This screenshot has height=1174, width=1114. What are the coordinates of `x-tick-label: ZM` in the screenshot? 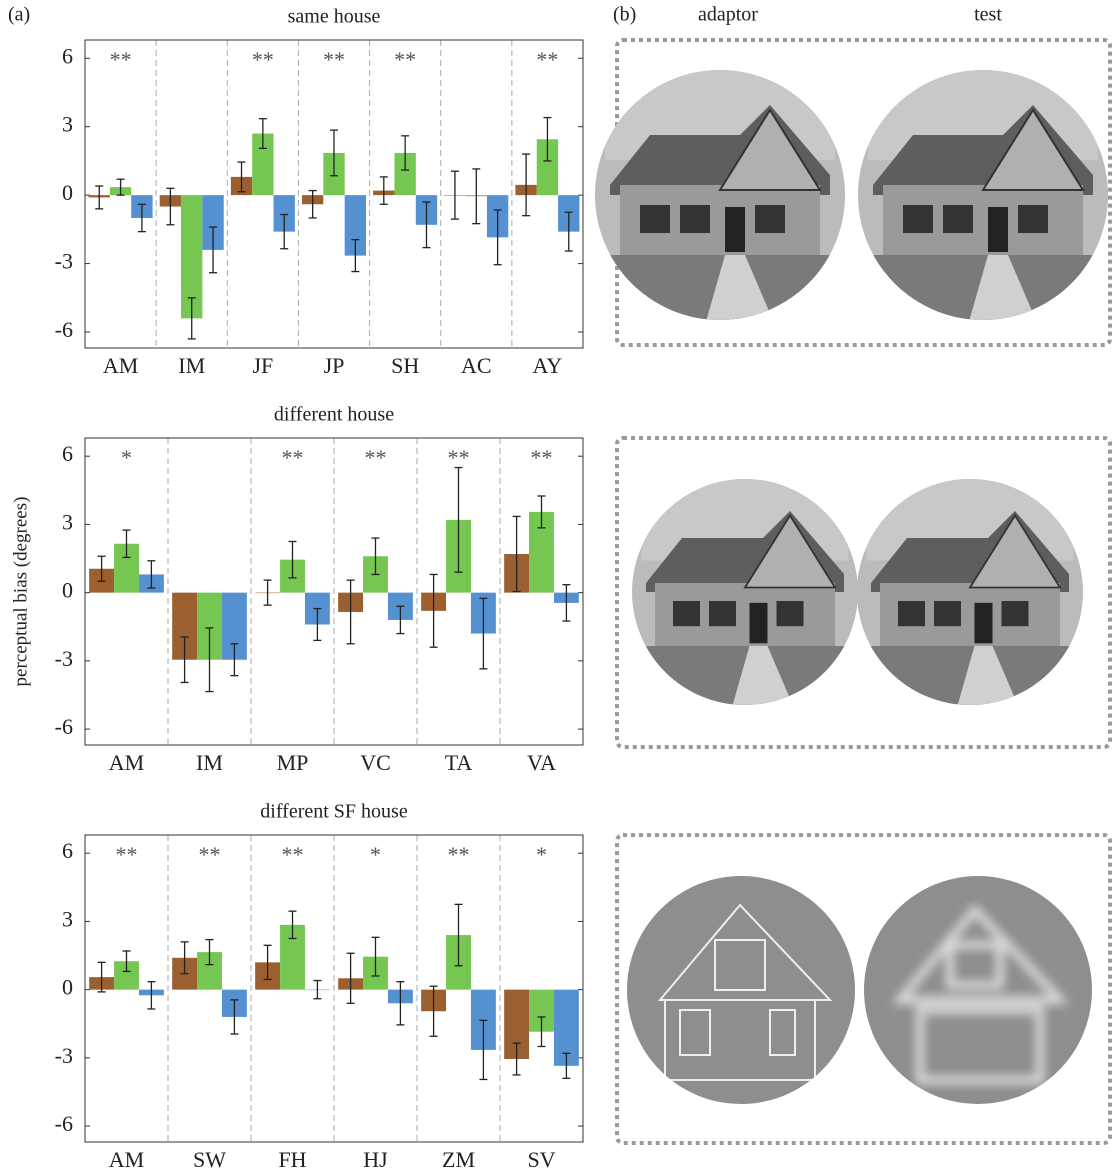 It's located at (458, 1159).